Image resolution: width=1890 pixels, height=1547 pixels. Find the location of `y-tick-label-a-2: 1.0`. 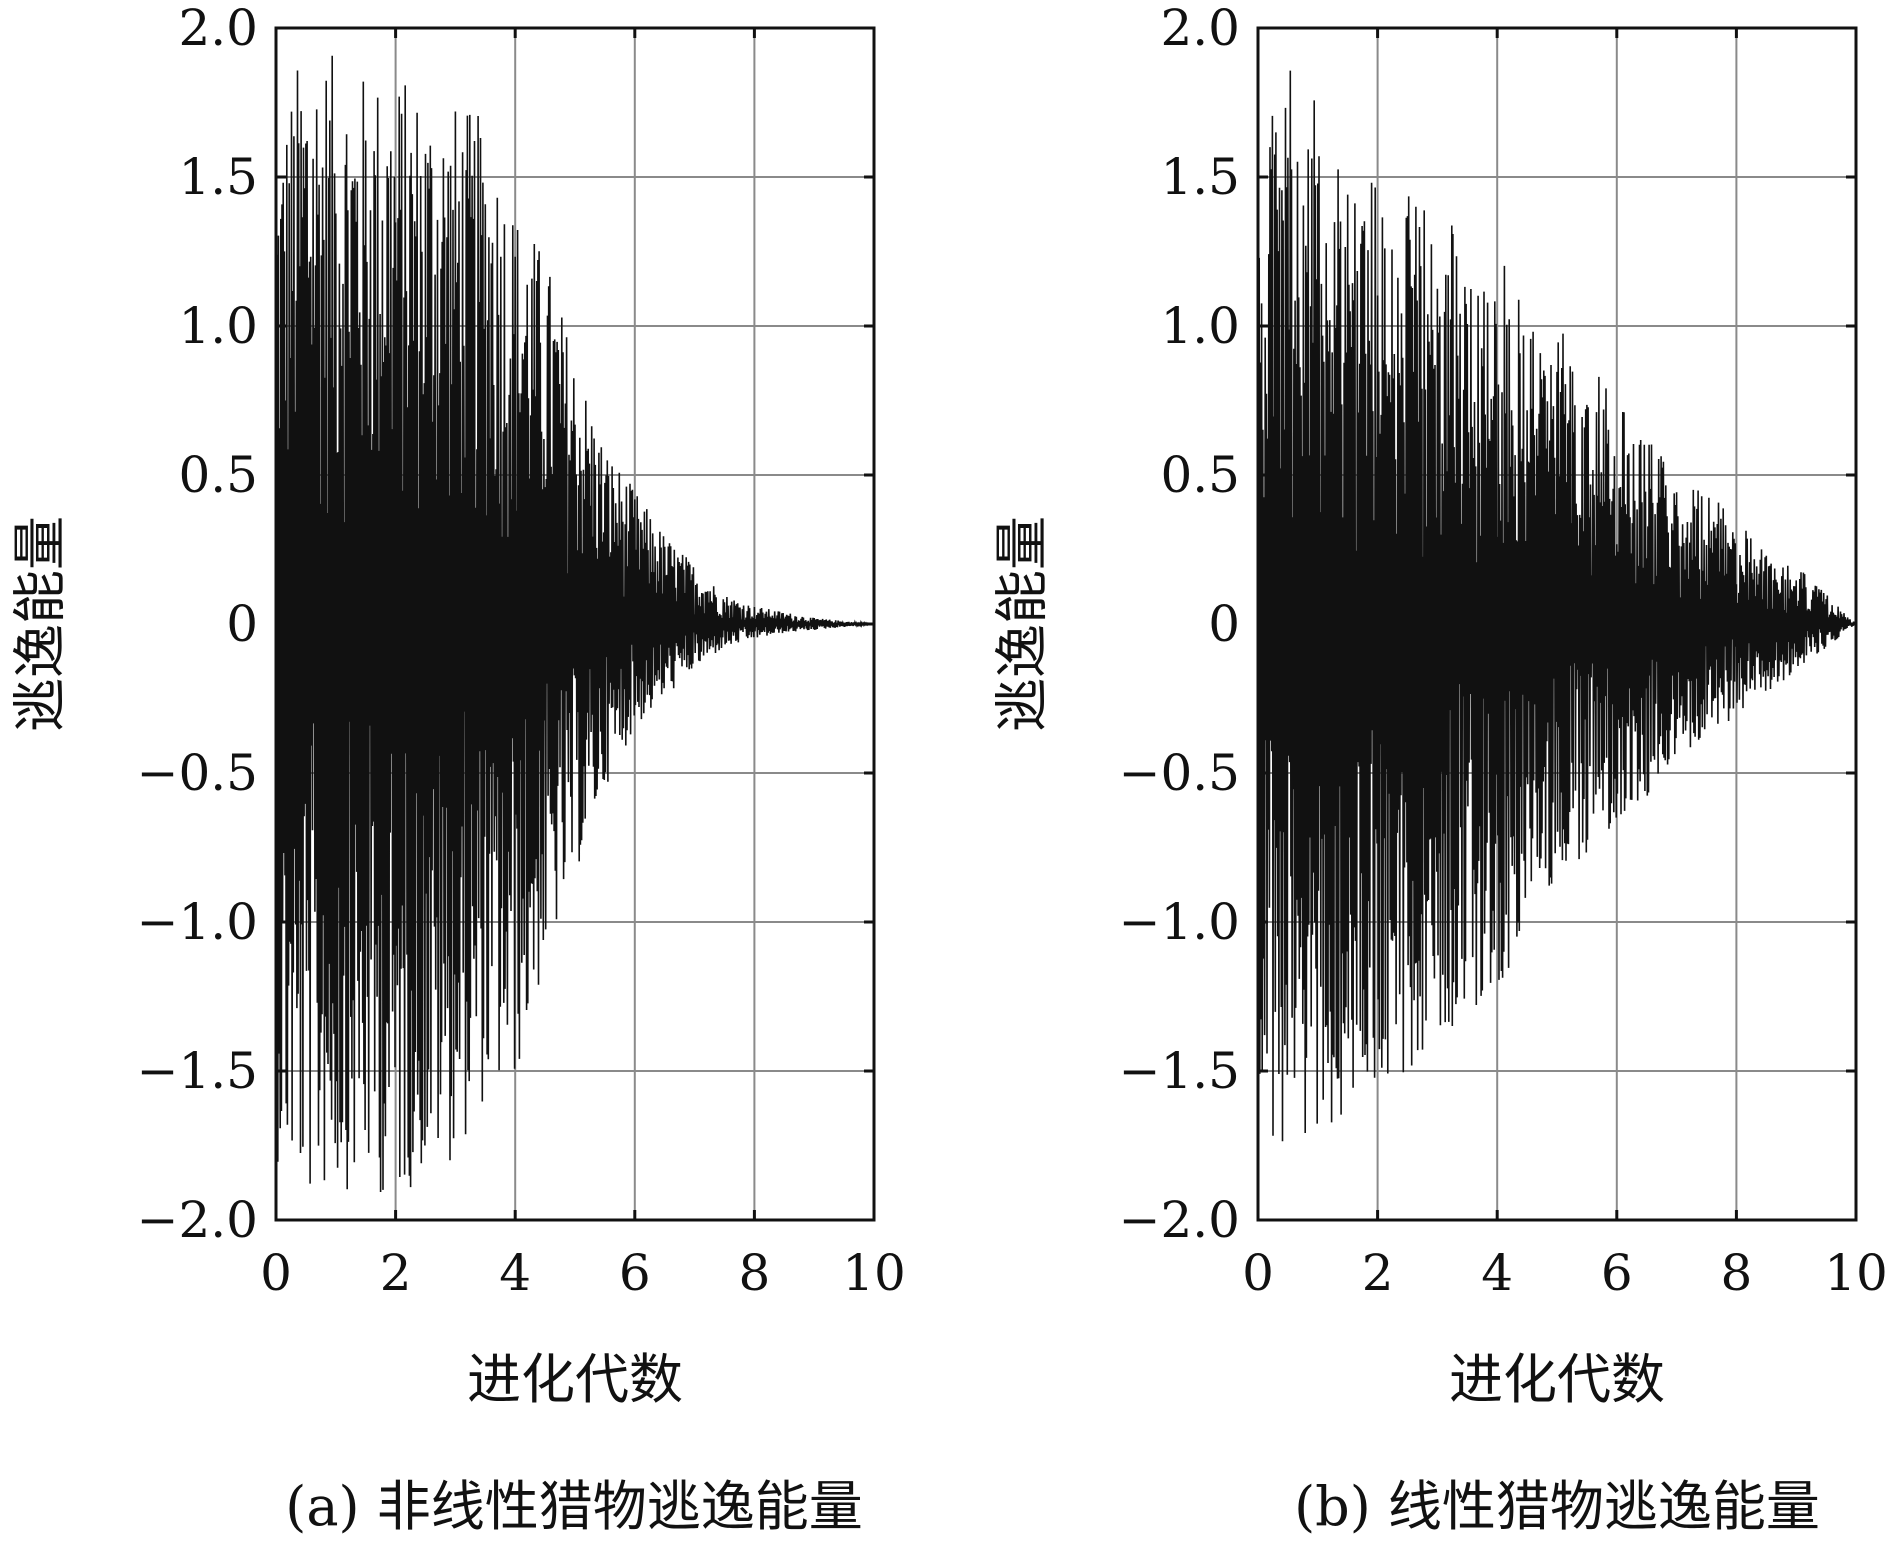

y-tick-label-a-2: 1.0 is located at coordinates (218, 326).